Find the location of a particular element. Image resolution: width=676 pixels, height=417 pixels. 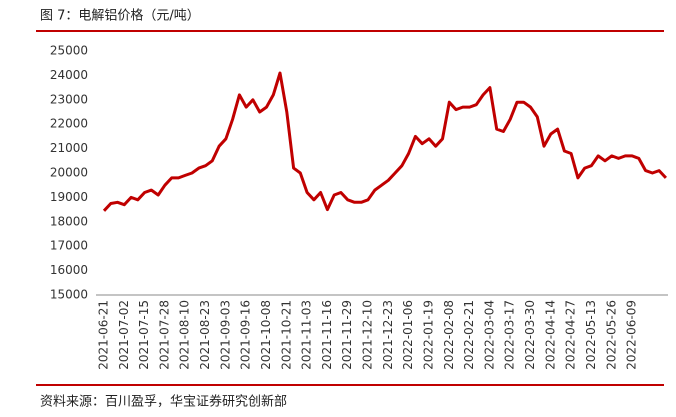

x-tick-label: 2021-08-10 is located at coordinates (185, 335).